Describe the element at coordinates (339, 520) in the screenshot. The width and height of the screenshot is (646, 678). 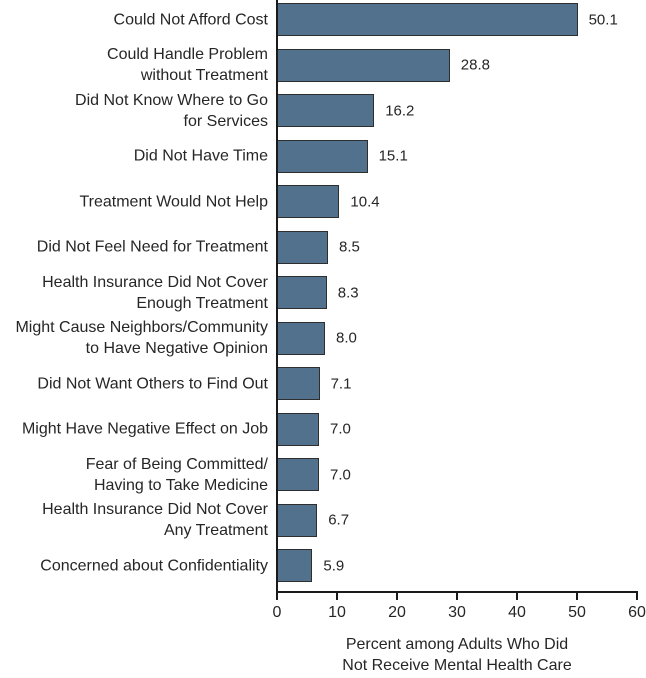
I see `value-label: 6.7` at that location.